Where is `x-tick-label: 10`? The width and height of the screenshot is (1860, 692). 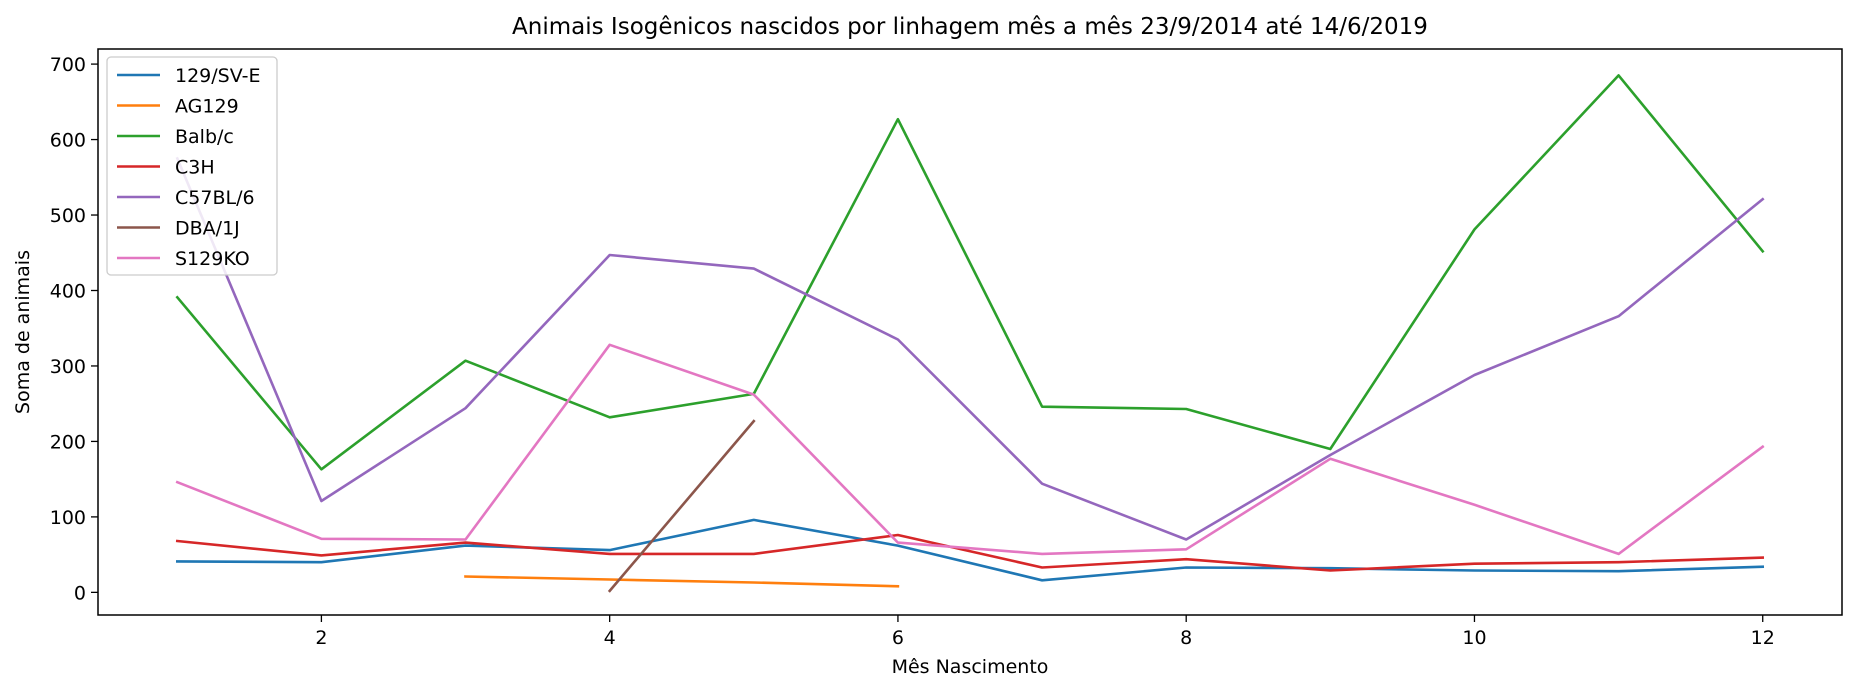 x-tick-label: 10 is located at coordinates (1474, 638).